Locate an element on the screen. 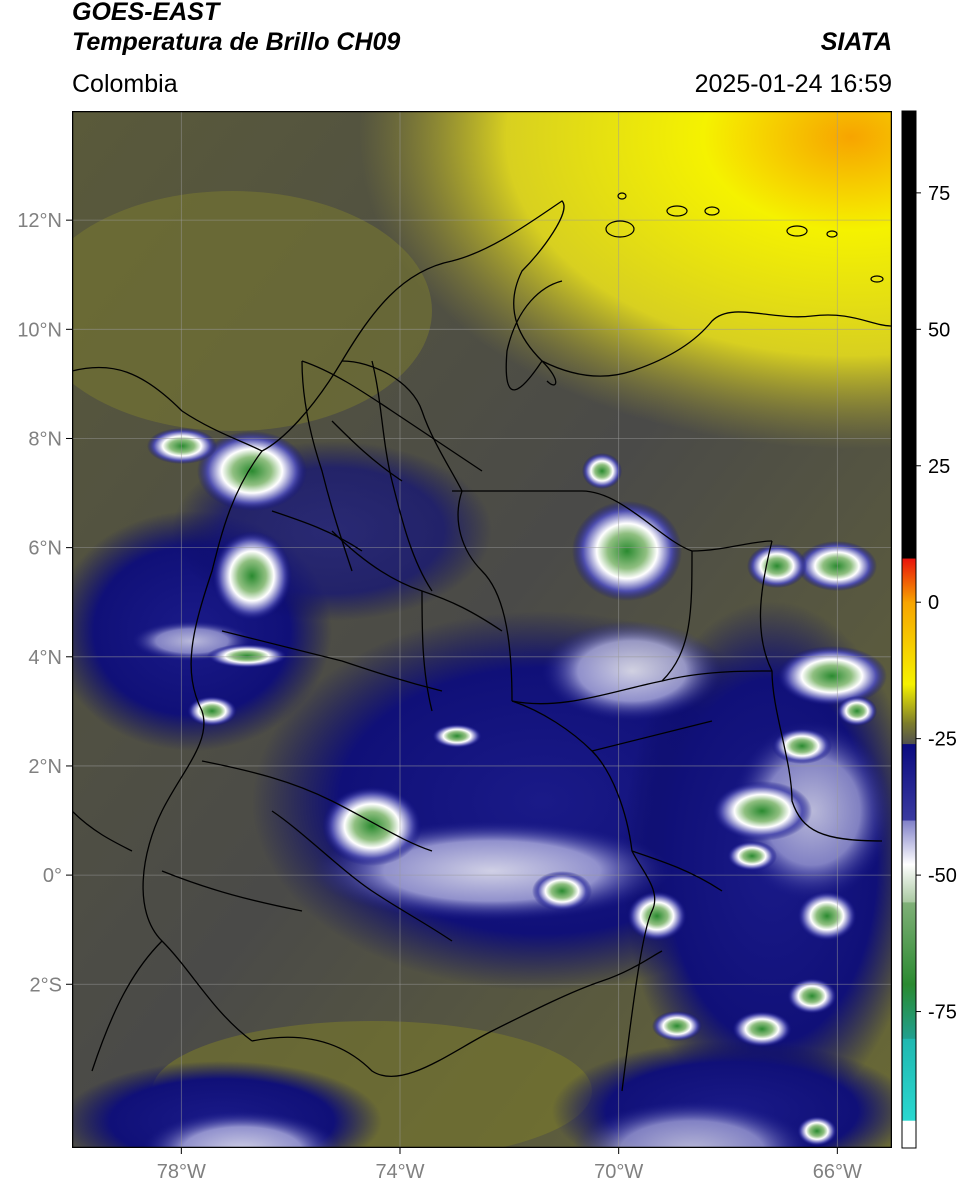 The image size is (966, 1190). satellite-title: GOES-EAST is located at coordinates (146, 13).